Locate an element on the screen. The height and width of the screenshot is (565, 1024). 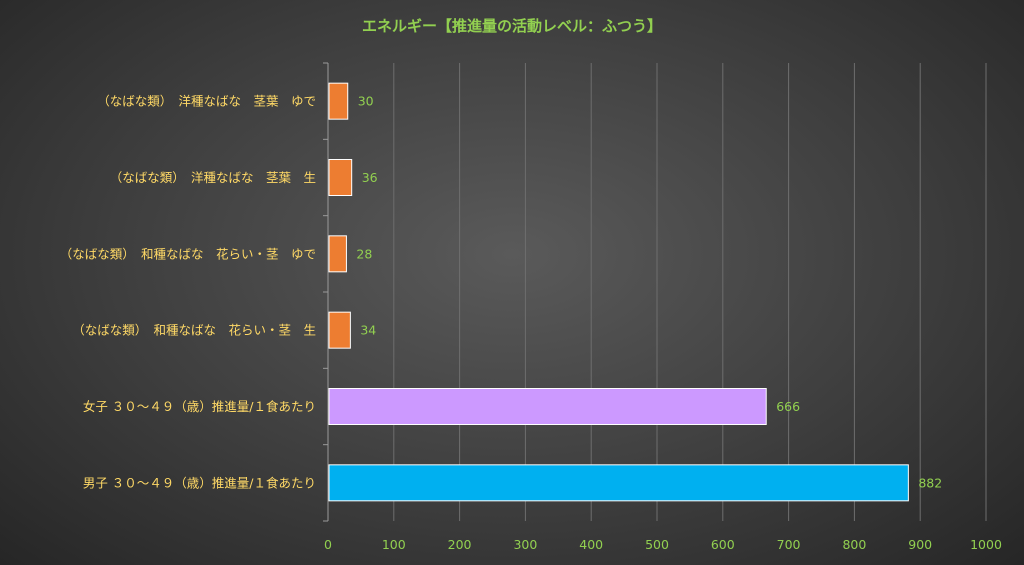
x-tick-label: 800 is located at coordinates (854, 544).